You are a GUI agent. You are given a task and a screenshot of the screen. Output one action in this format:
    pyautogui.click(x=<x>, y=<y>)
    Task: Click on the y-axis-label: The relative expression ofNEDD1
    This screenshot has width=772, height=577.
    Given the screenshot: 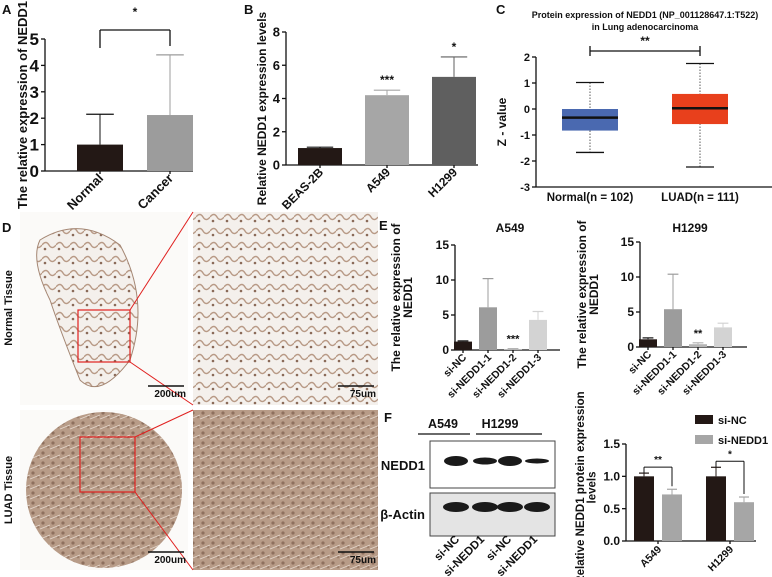 What is the action you would take?
    pyautogui.click(x=402, y=296)
    